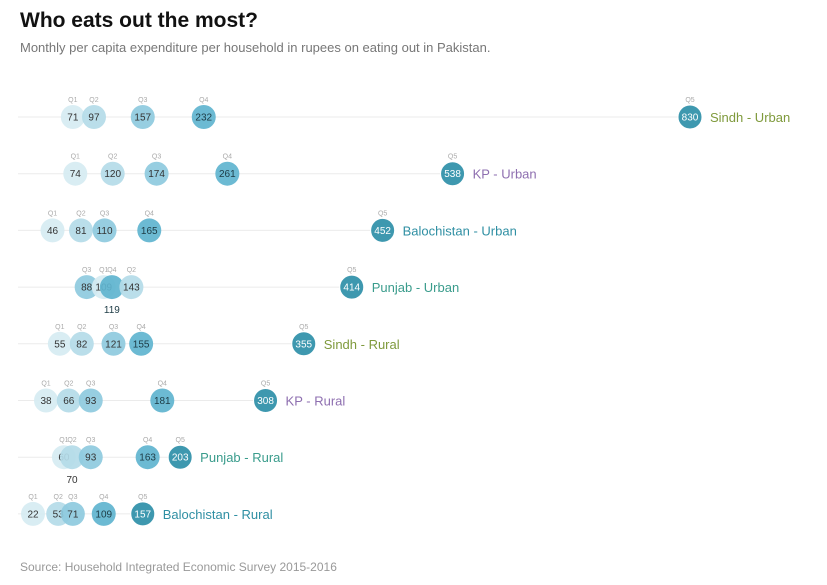 This screenshot has height=585, width=827. Describe the element at coordinates (750, 117) in the screenshot. I see `region-label: Sindh - Urban` at that location.